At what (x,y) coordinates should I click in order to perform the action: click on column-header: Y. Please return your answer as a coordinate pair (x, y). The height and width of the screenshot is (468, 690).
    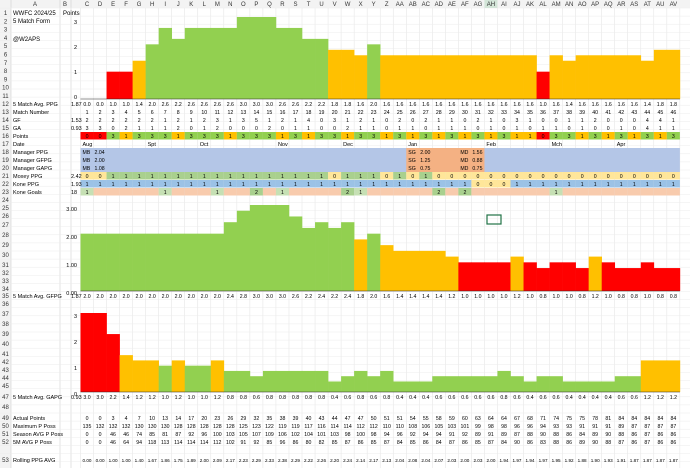
    Looking at the image, I should click on (374, 5).